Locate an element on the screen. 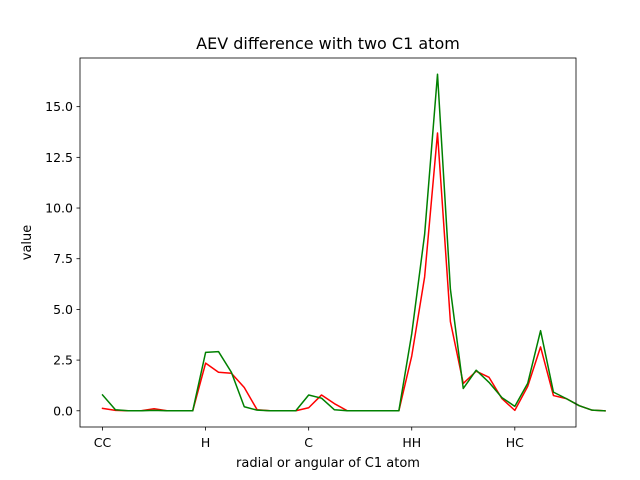  y-axis-ticks: 0.0 2.5 5.0 7.5 10.0 12.5 15.0 is located at coordinates (62, 258).